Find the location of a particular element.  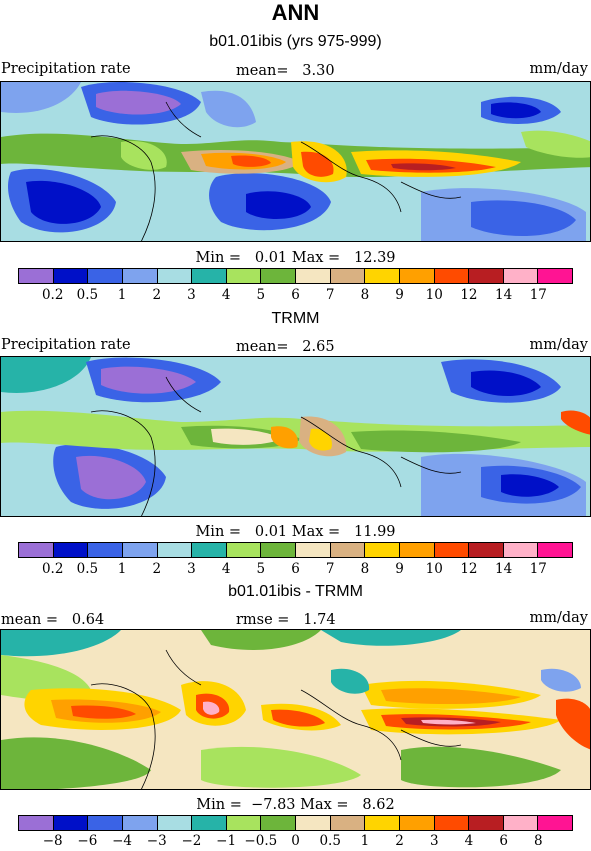

colorbar-tick-label: −0.5 is located at coordinates (261, 841).